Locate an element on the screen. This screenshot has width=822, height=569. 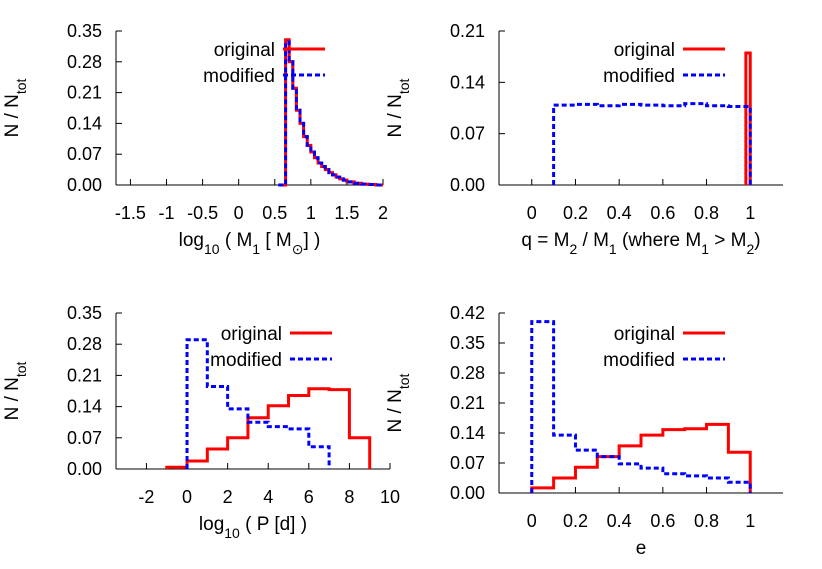
x-tick-label: -2 is located at coordinates (146, 497).